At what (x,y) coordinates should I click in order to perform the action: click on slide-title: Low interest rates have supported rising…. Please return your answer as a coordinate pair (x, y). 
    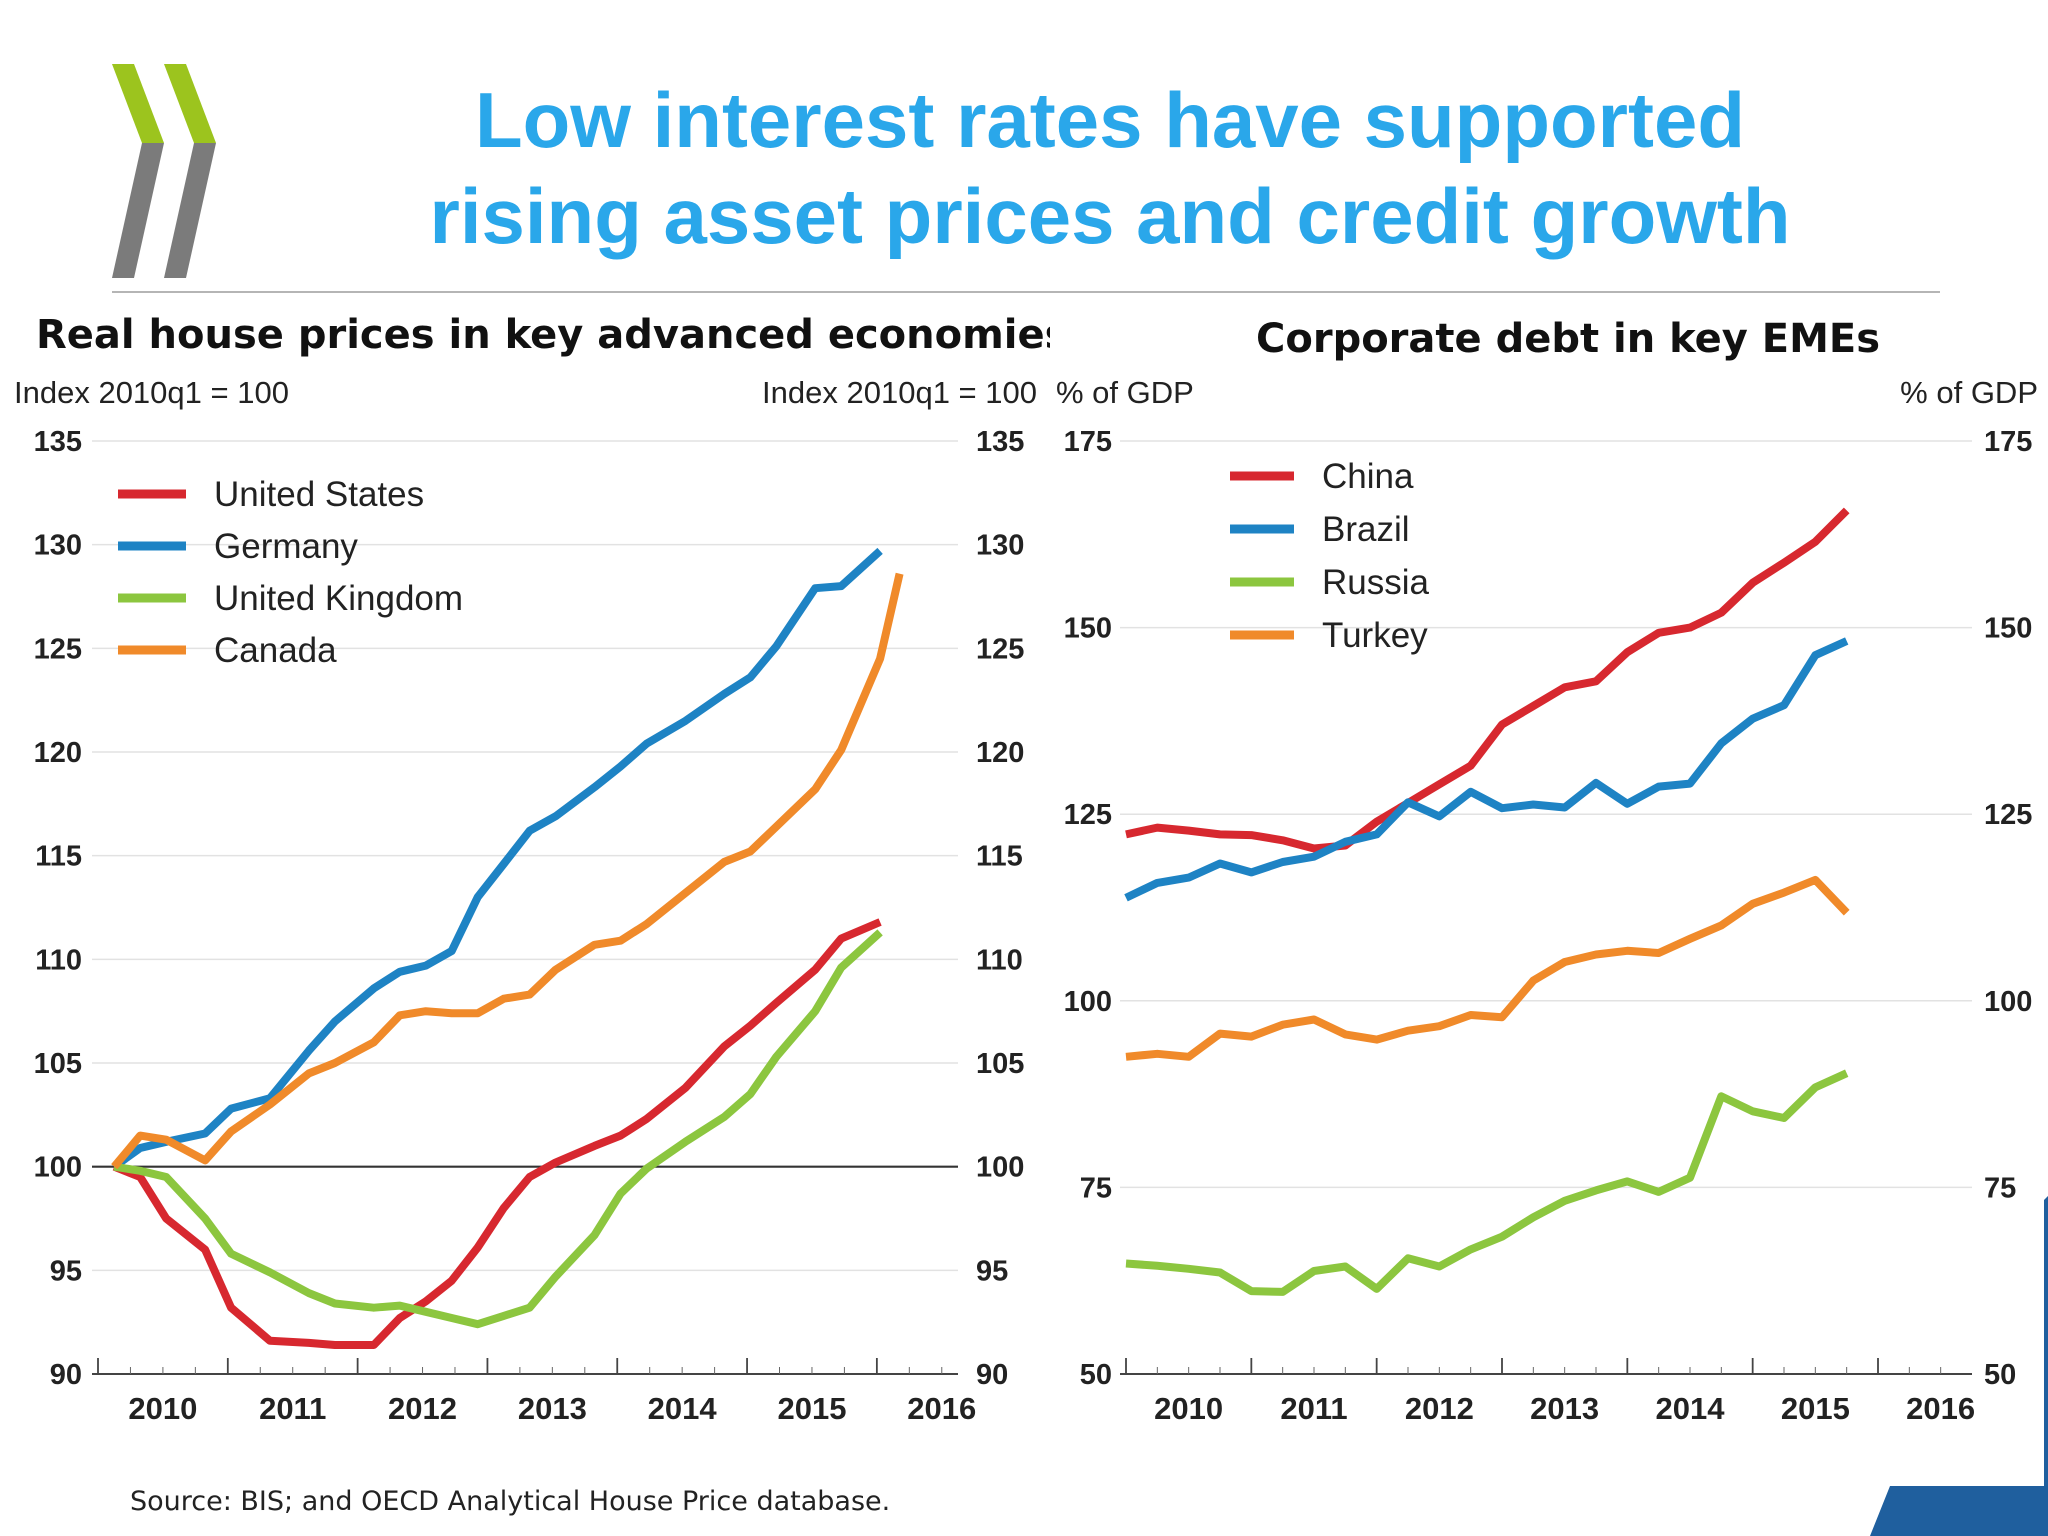
    Looking at the image, I should click on (1110, 168).